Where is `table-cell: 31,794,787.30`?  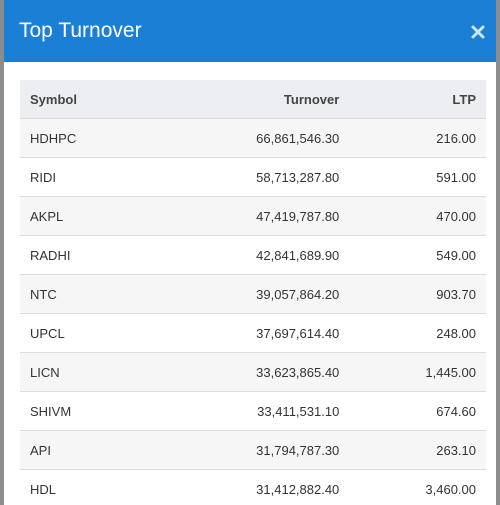
table-cell: 31,794,787.30 is located at coordinates (249, 450).